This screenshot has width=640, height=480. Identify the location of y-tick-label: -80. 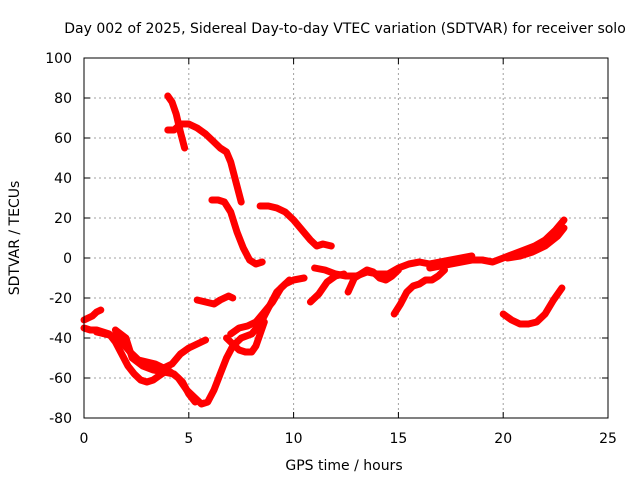
(60, 419).